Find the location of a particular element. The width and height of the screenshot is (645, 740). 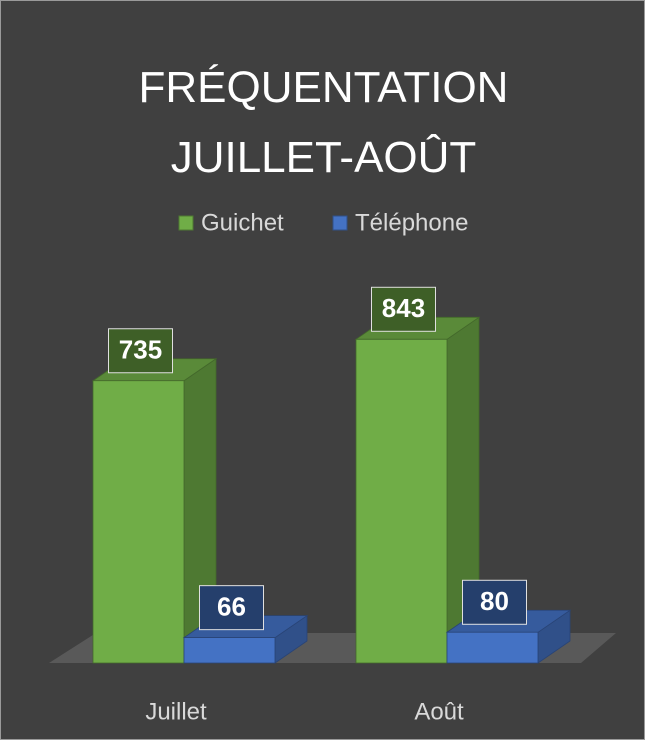

data-label: 80 is located at coordinates (494, 601).